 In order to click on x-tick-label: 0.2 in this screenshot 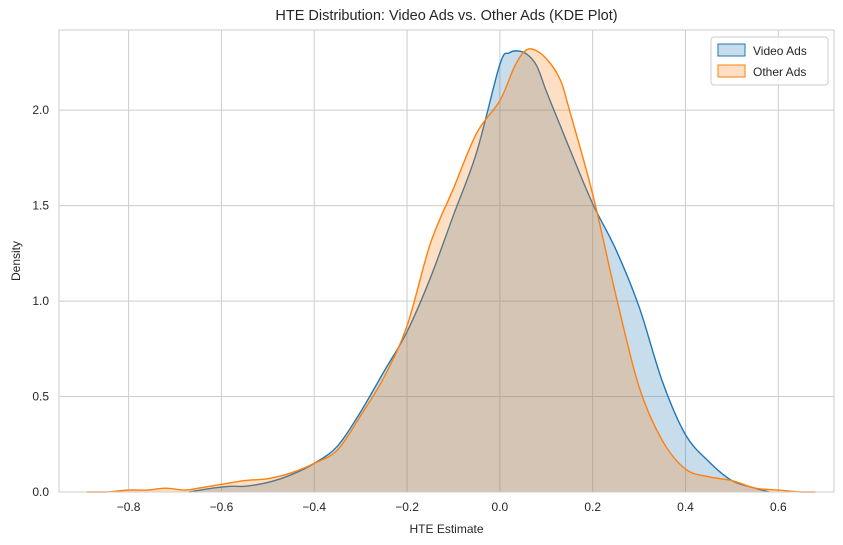, I will do `click(592, 507)`.